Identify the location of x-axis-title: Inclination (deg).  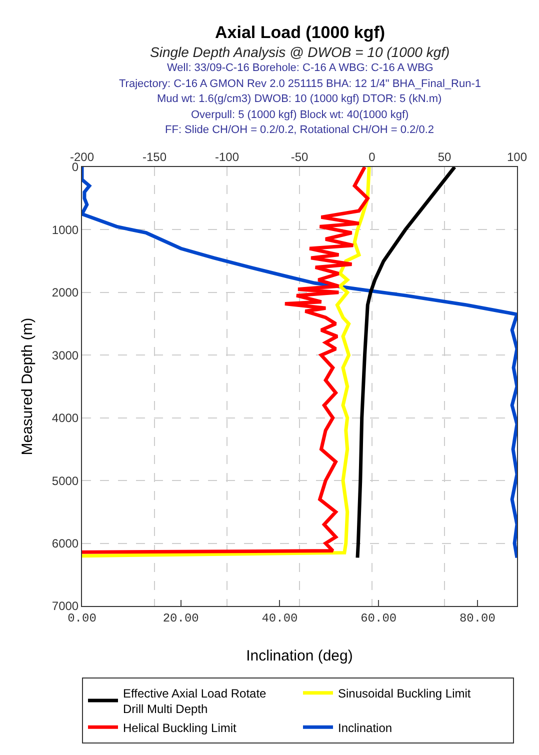
(299, 655).